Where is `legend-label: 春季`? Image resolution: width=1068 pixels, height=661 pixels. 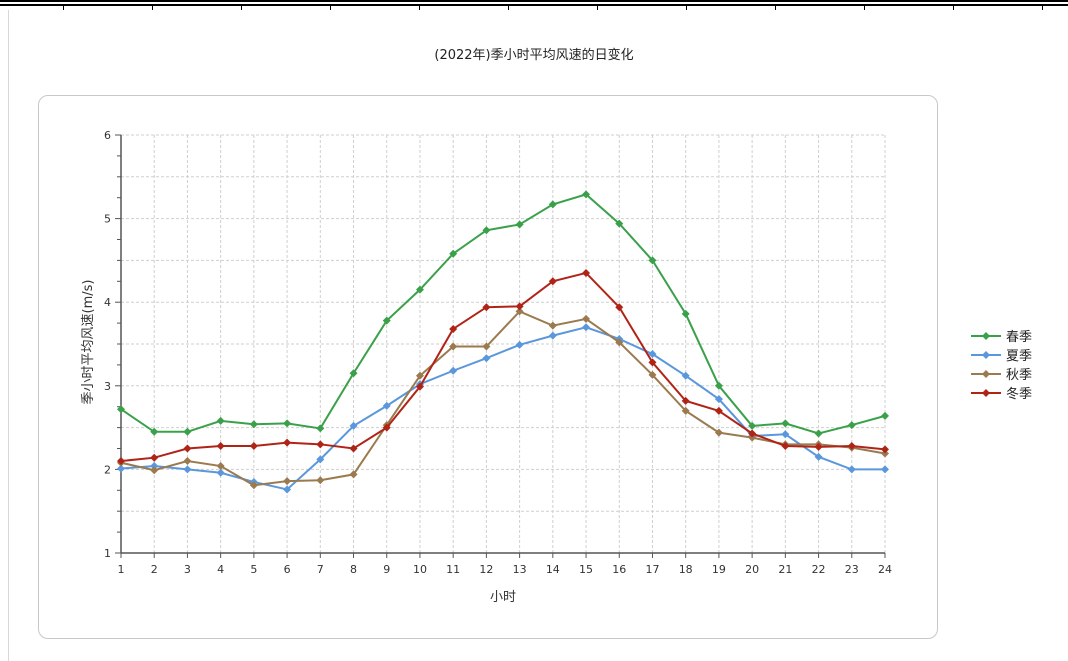
legend-label: 春季 is located at coordinates (1019, 337).